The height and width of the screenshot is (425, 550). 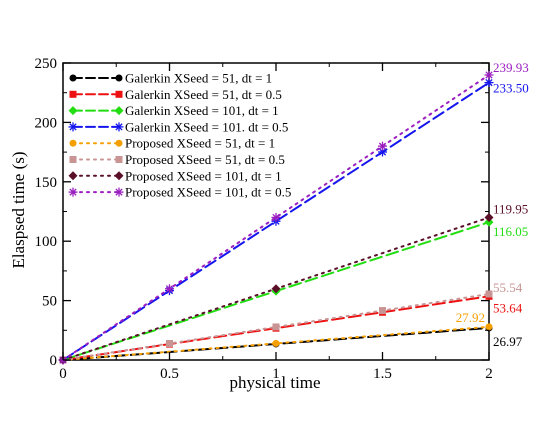 I want to click on y-tick-label: 150, so click(x=46, y=183).